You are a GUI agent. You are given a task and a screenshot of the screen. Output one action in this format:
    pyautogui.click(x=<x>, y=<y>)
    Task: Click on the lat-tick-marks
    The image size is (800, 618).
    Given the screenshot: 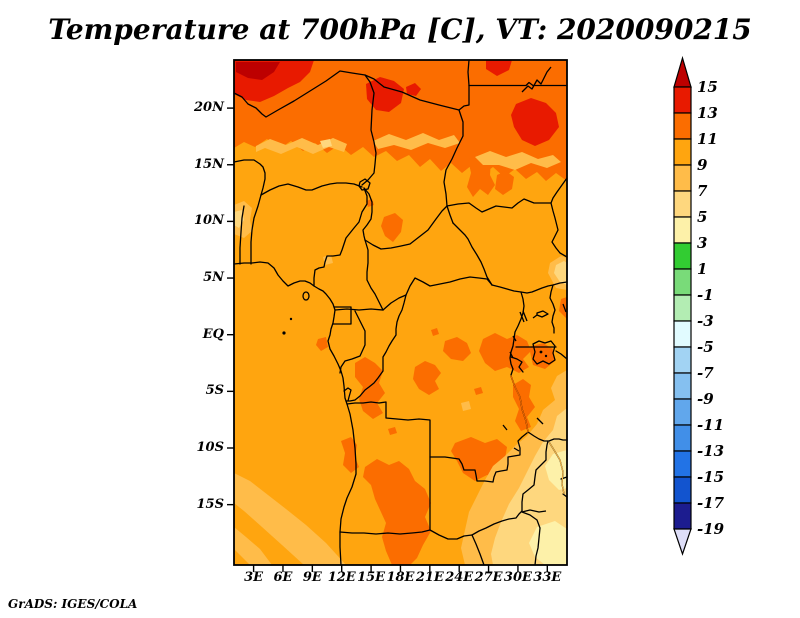 What is the action you would take?
    pyautogui.click(x=230, y=306)
    